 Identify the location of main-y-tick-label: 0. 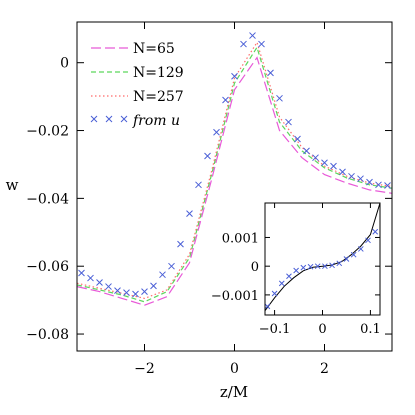
(64, 64).